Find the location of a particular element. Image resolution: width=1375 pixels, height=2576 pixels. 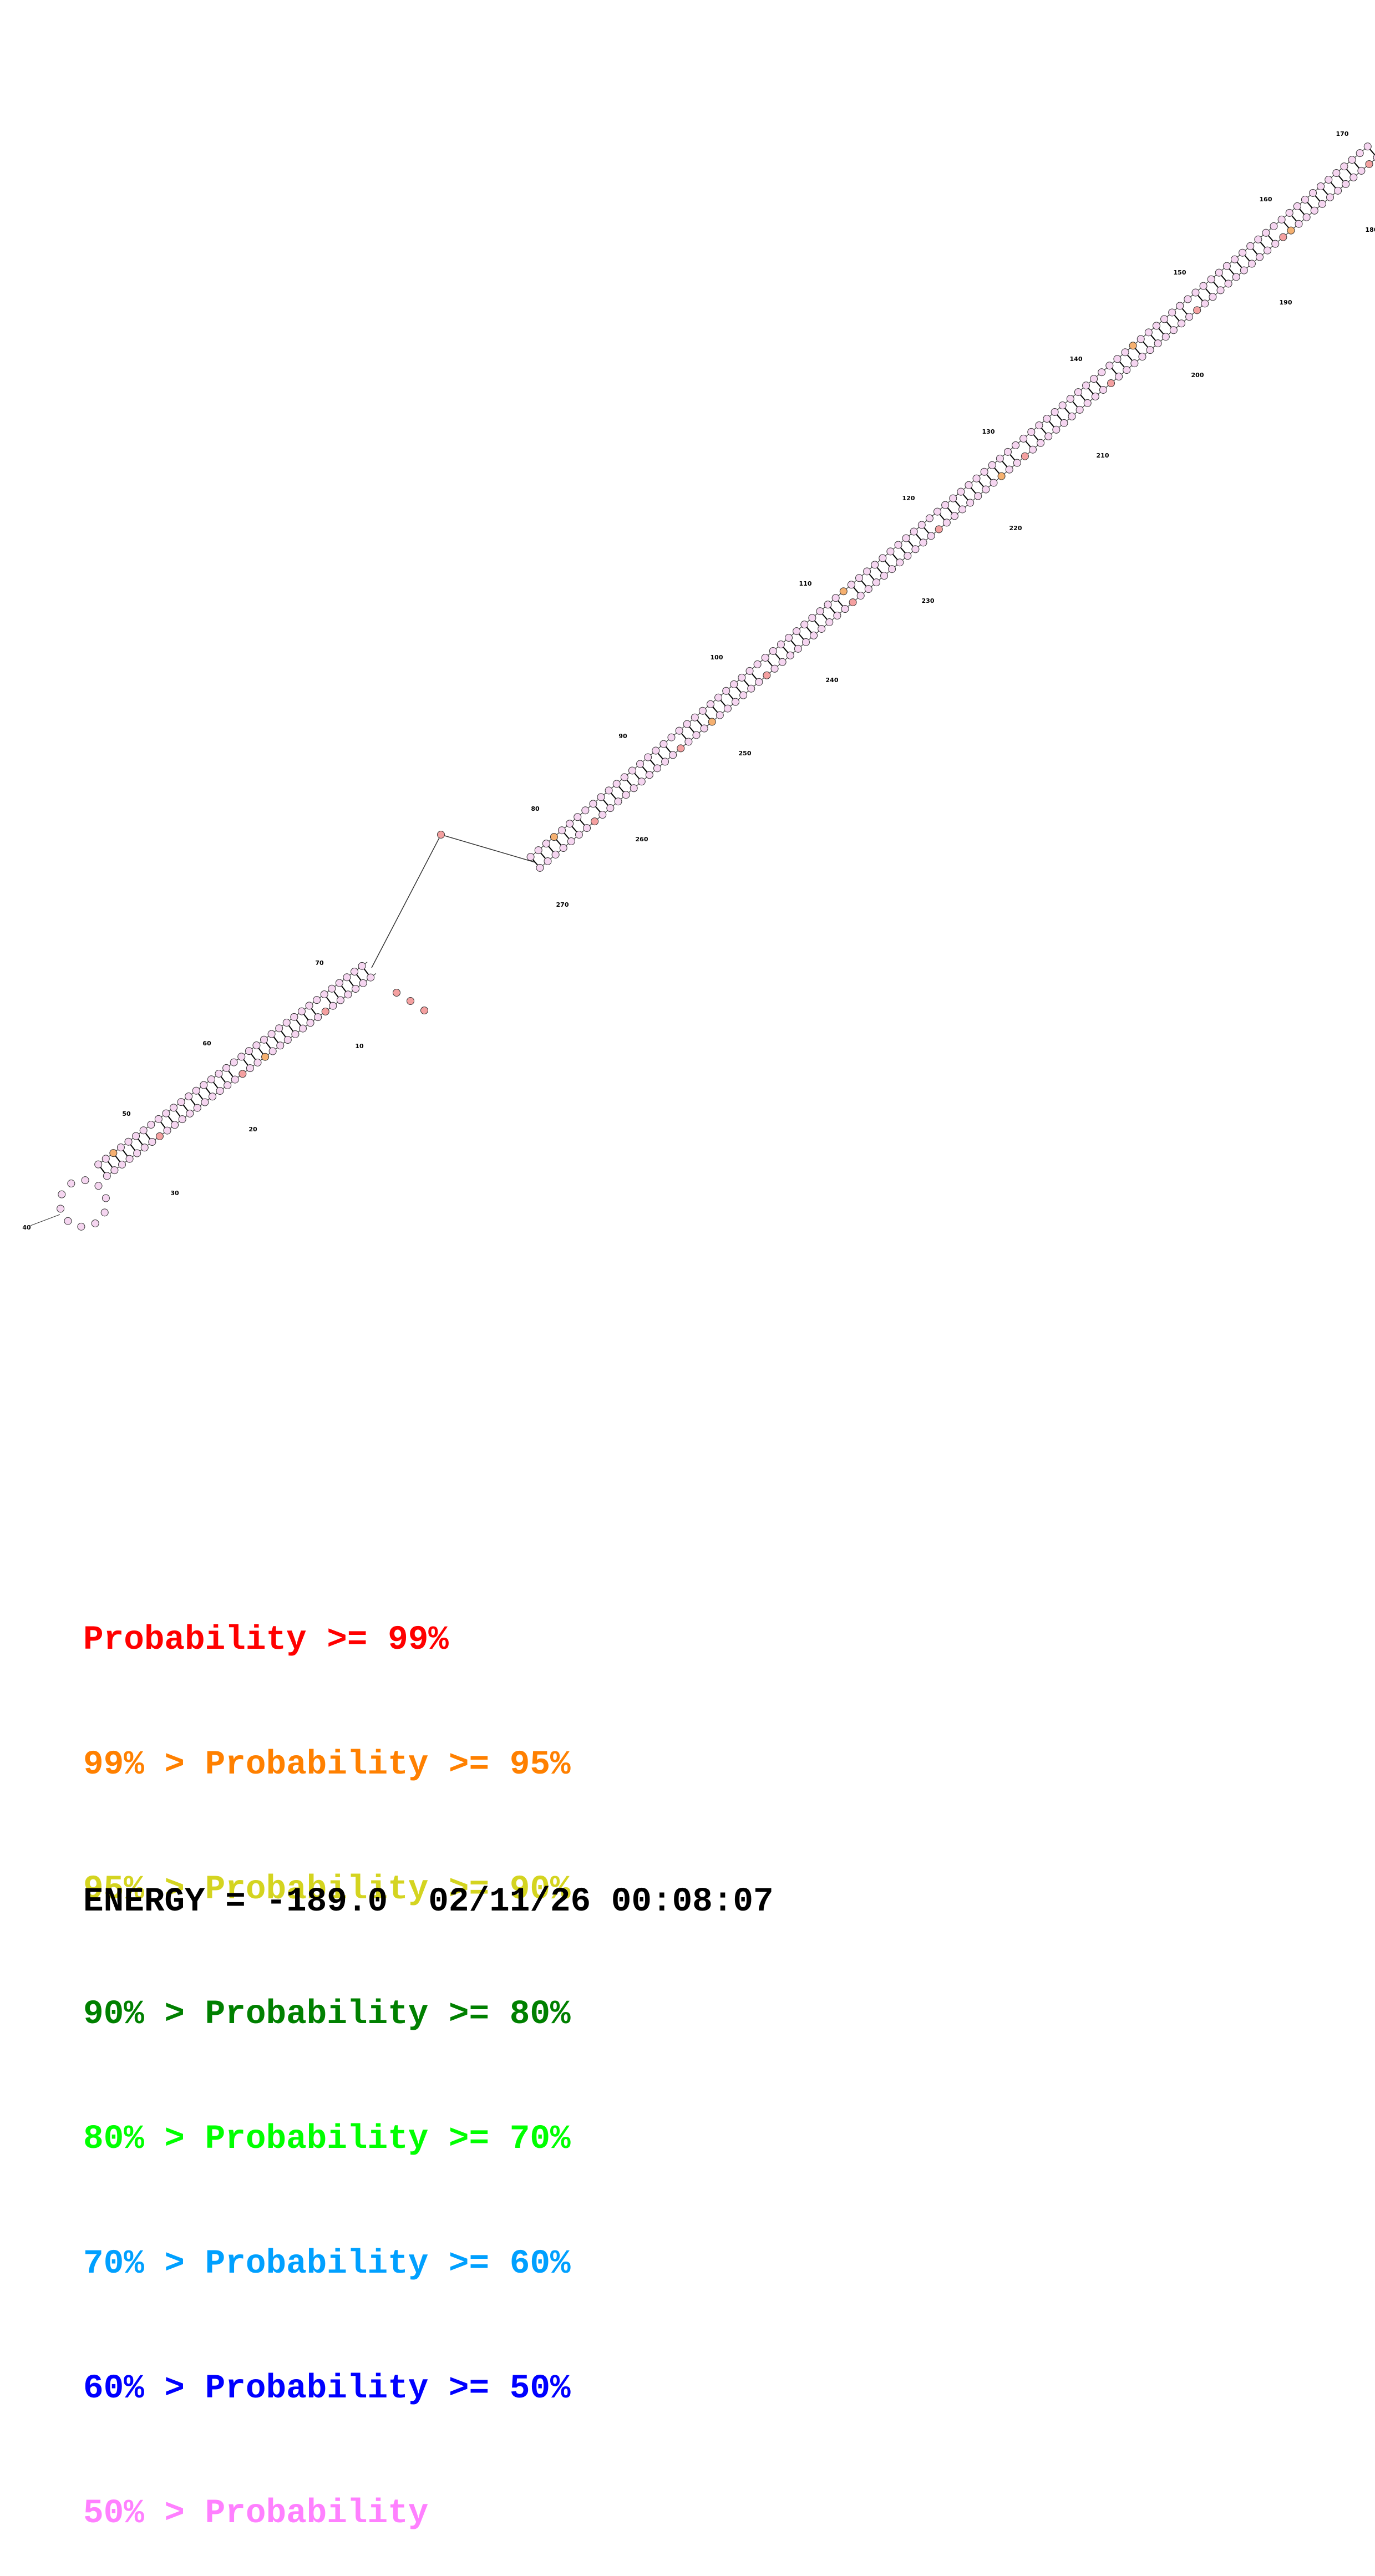

legend-row: 80% > Probability >= 70% is located at coordinates (327, 2139).